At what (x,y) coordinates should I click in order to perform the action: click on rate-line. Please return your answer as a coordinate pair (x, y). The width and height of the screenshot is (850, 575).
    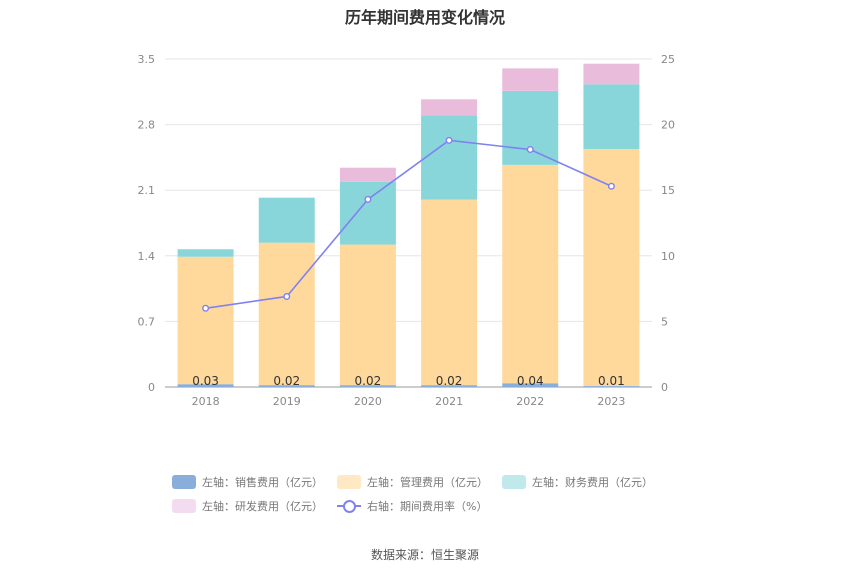
    Looking at the image, I should click on (408, 224).